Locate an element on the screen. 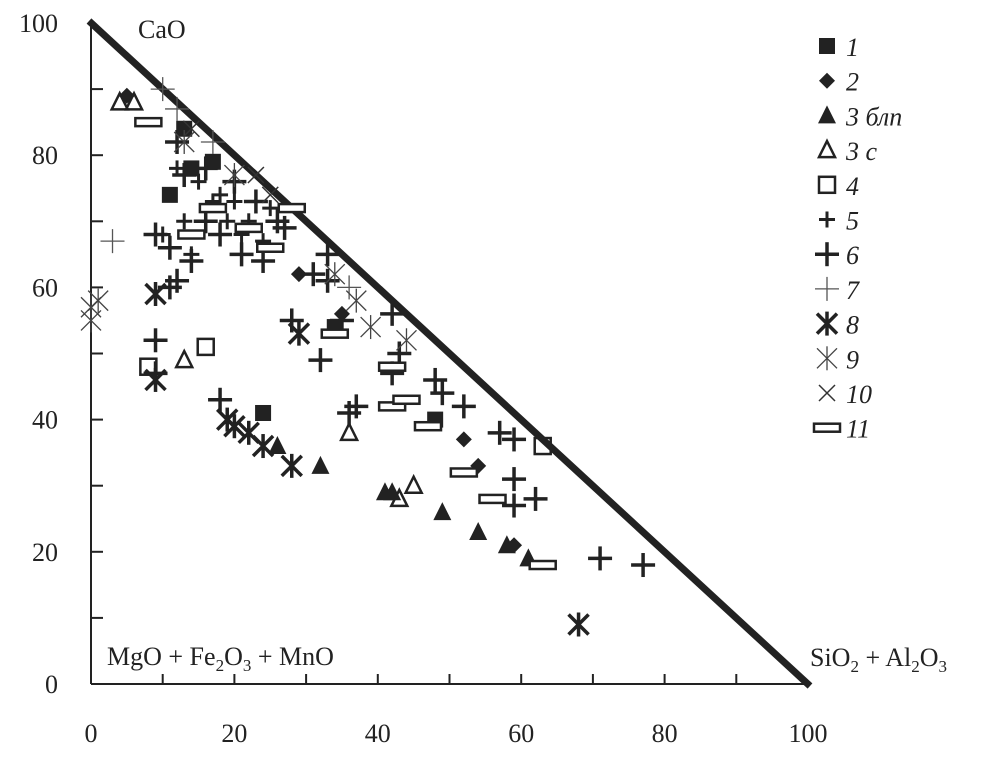  y-tick-label: 100 is located at coordinates (38, 23).